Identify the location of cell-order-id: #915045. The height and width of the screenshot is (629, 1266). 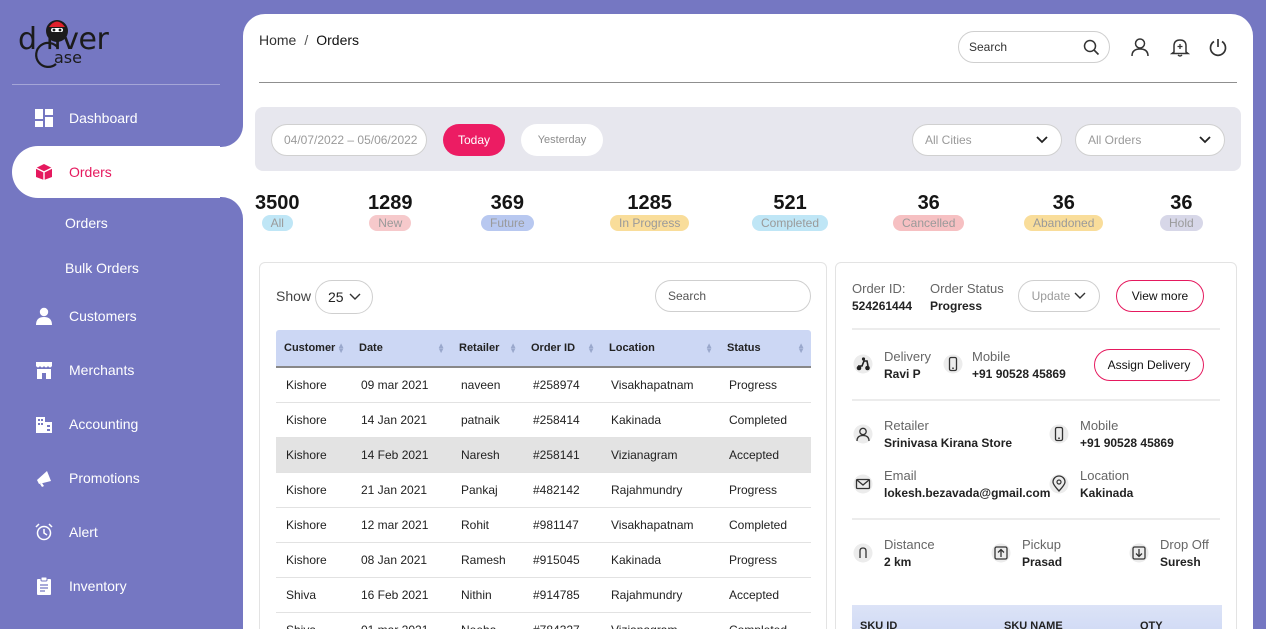
(556, 560).